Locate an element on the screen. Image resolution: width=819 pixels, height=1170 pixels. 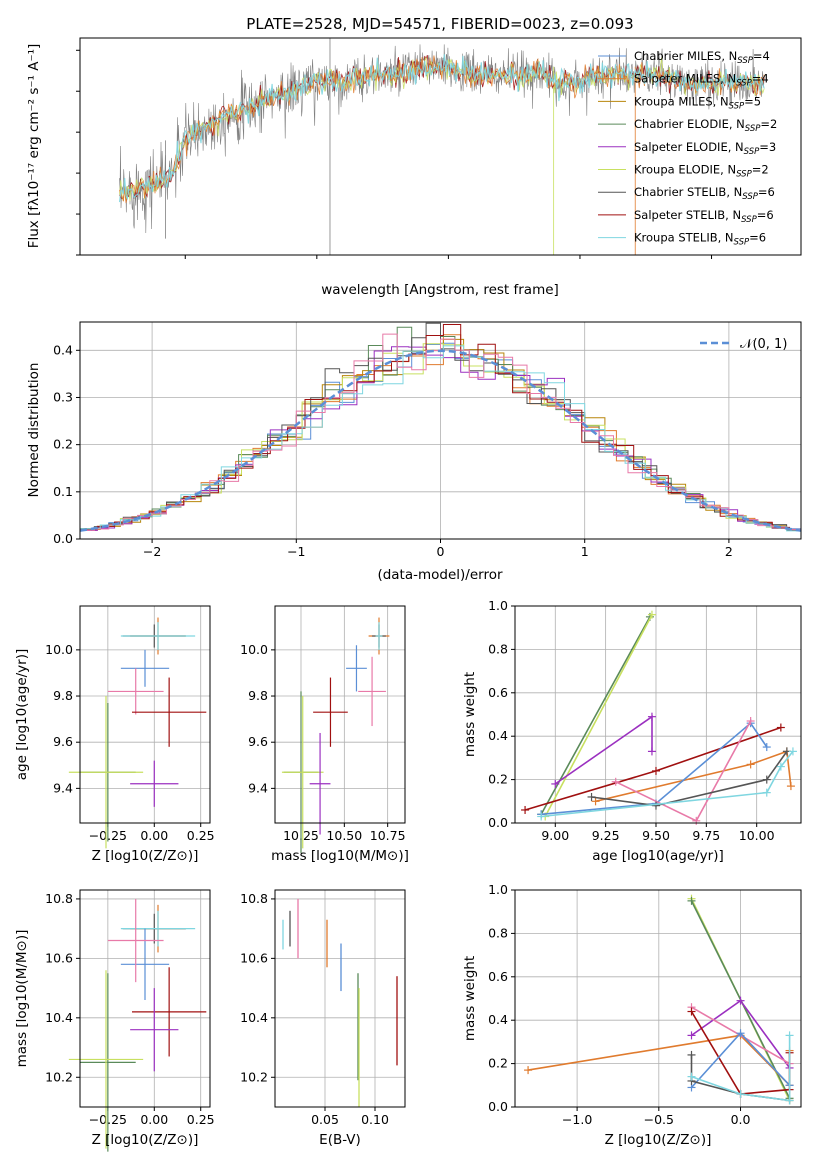
line-salpeter_miles is located at coordinates (693, 776).